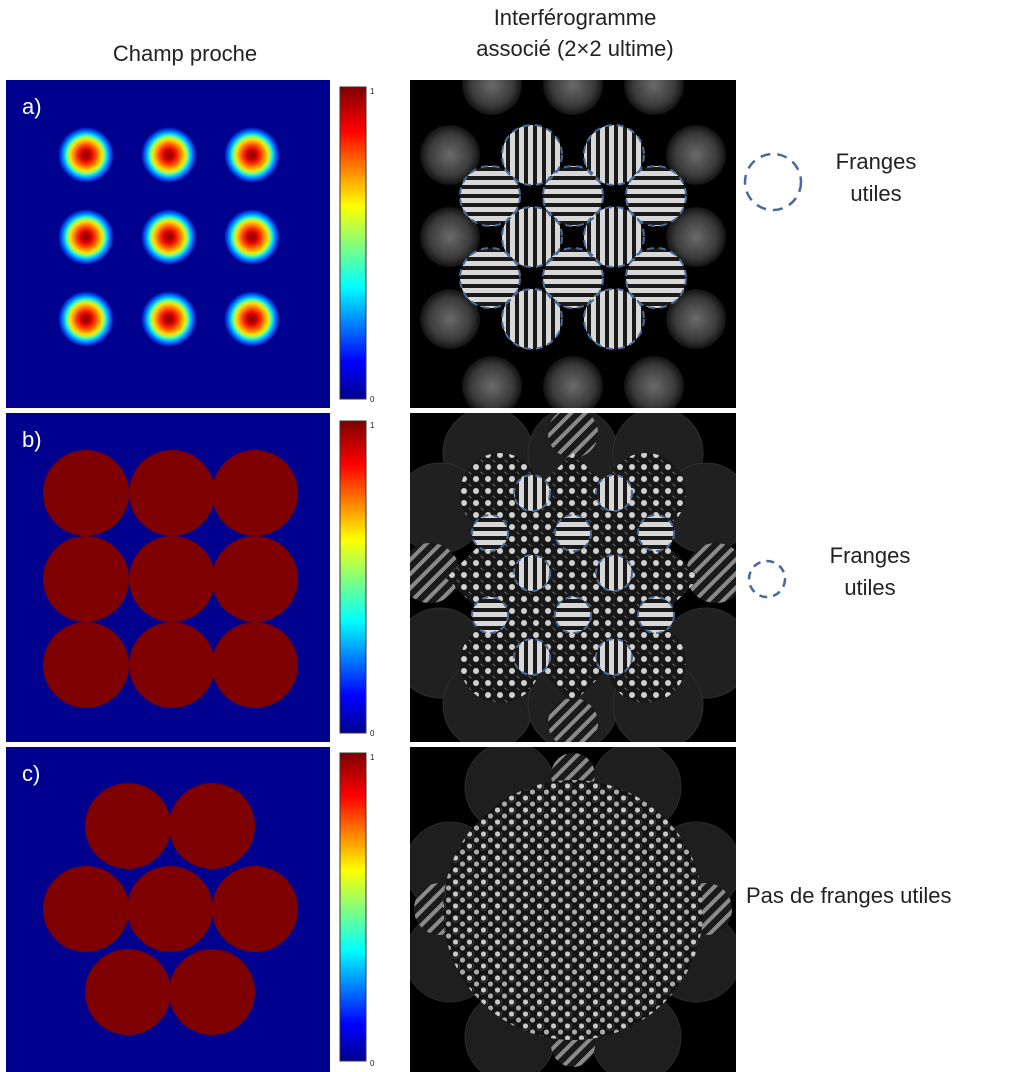  I want to click on hexagonal-aperture-grid, so click(170, 909).